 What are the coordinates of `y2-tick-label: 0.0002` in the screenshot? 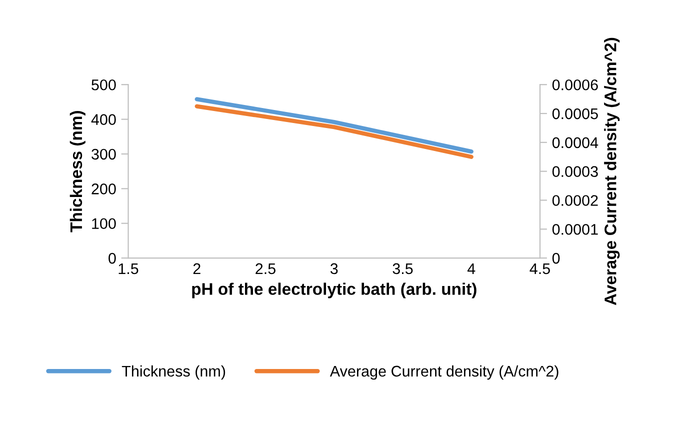 It's located at (575, 200).